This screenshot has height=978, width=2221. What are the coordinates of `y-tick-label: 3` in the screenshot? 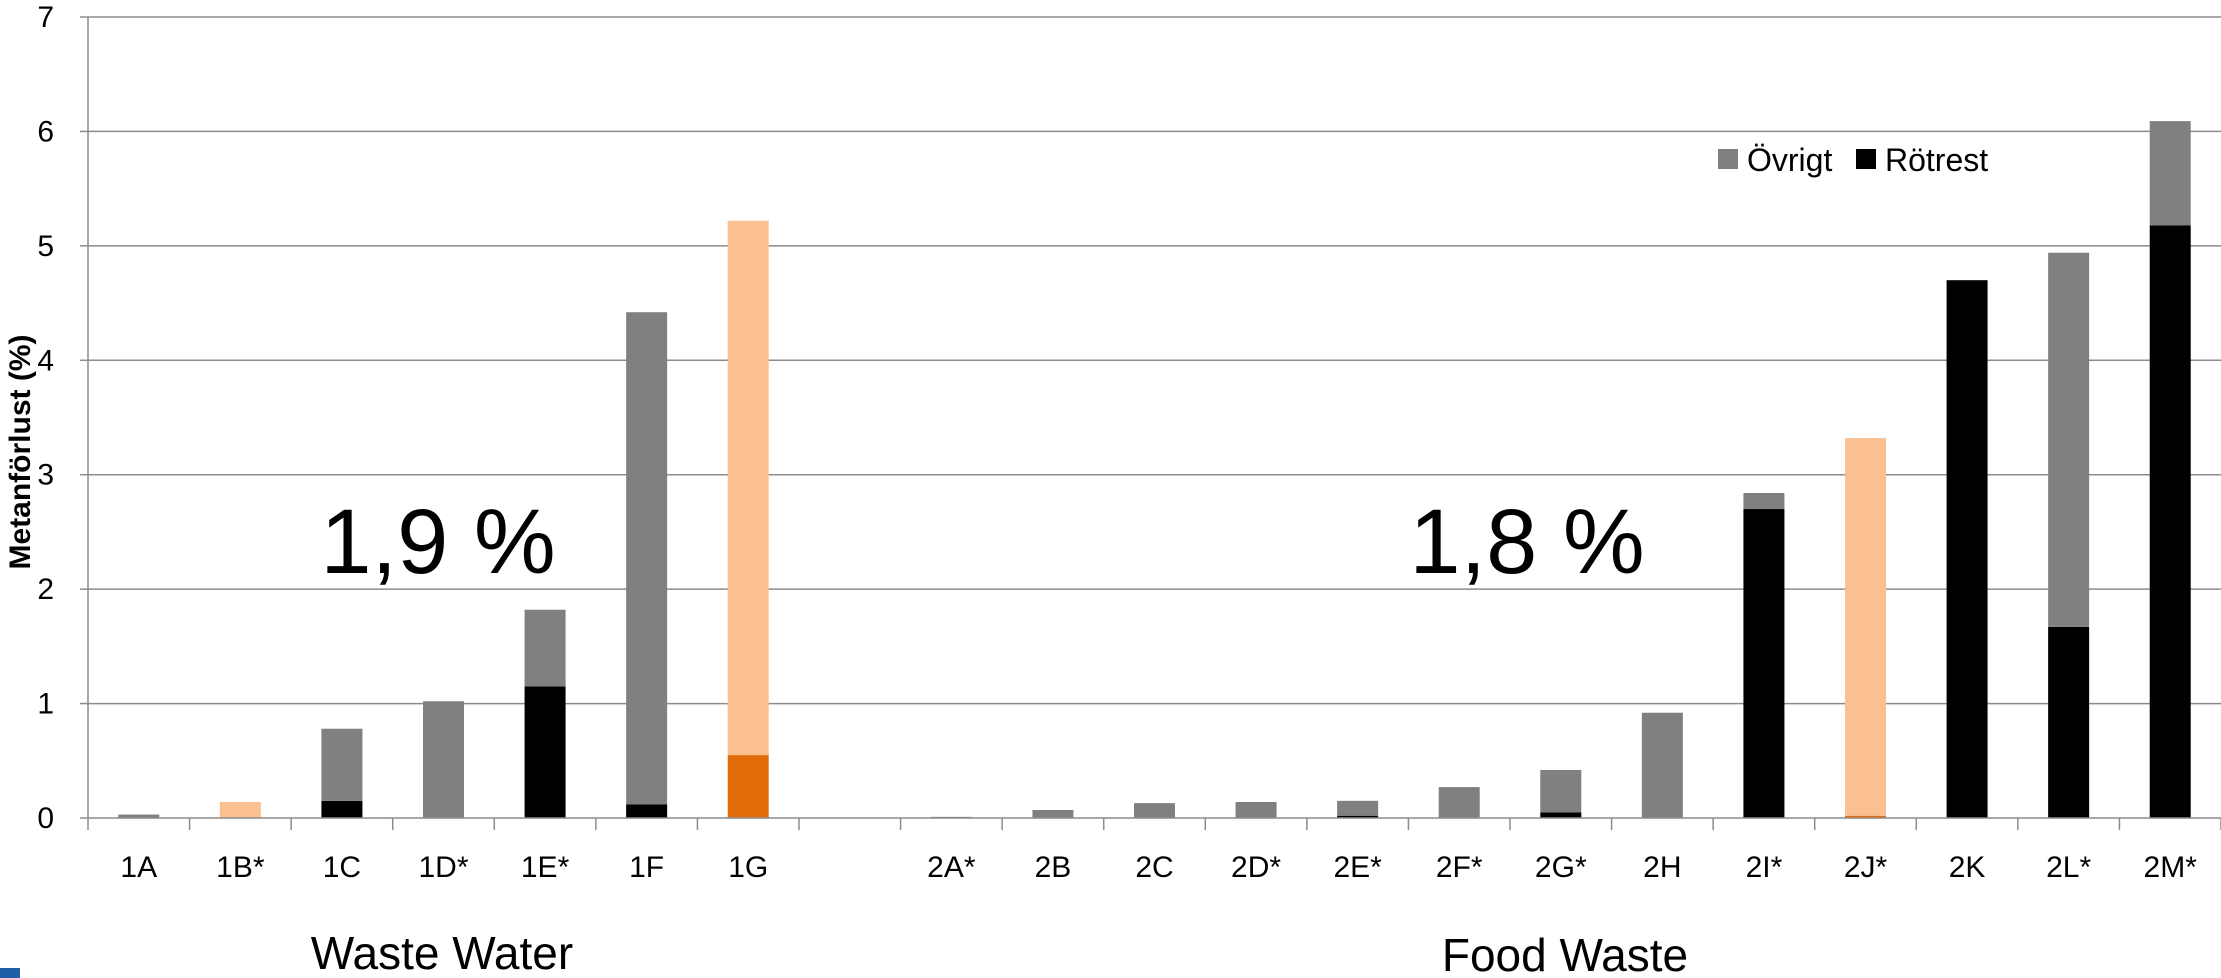 It's located at (45, 475).